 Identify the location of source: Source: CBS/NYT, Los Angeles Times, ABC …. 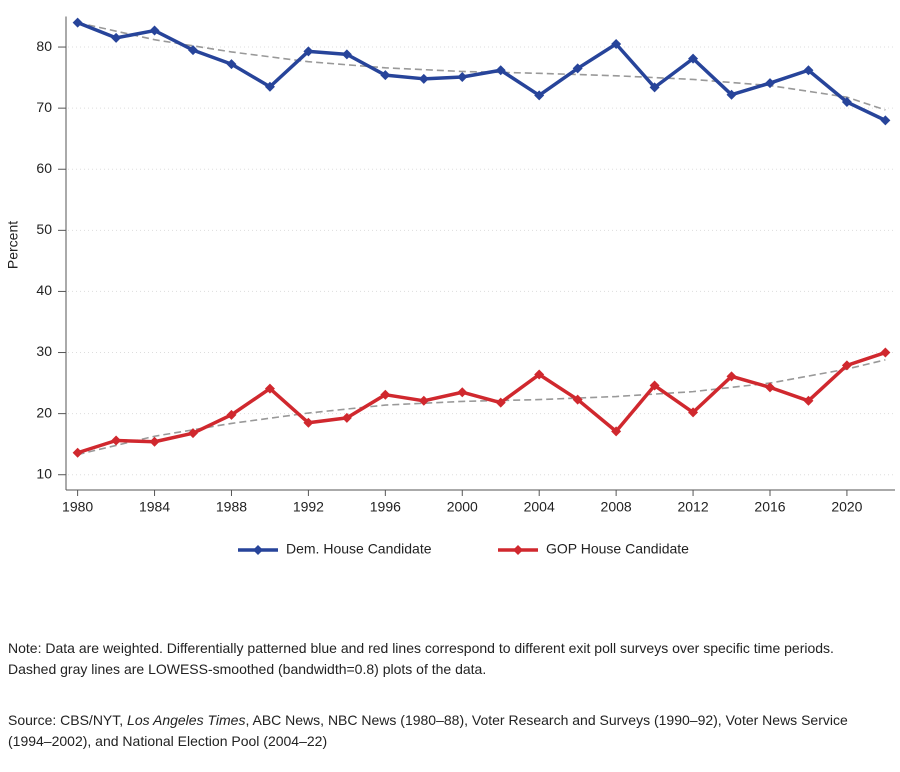
(438, 731).